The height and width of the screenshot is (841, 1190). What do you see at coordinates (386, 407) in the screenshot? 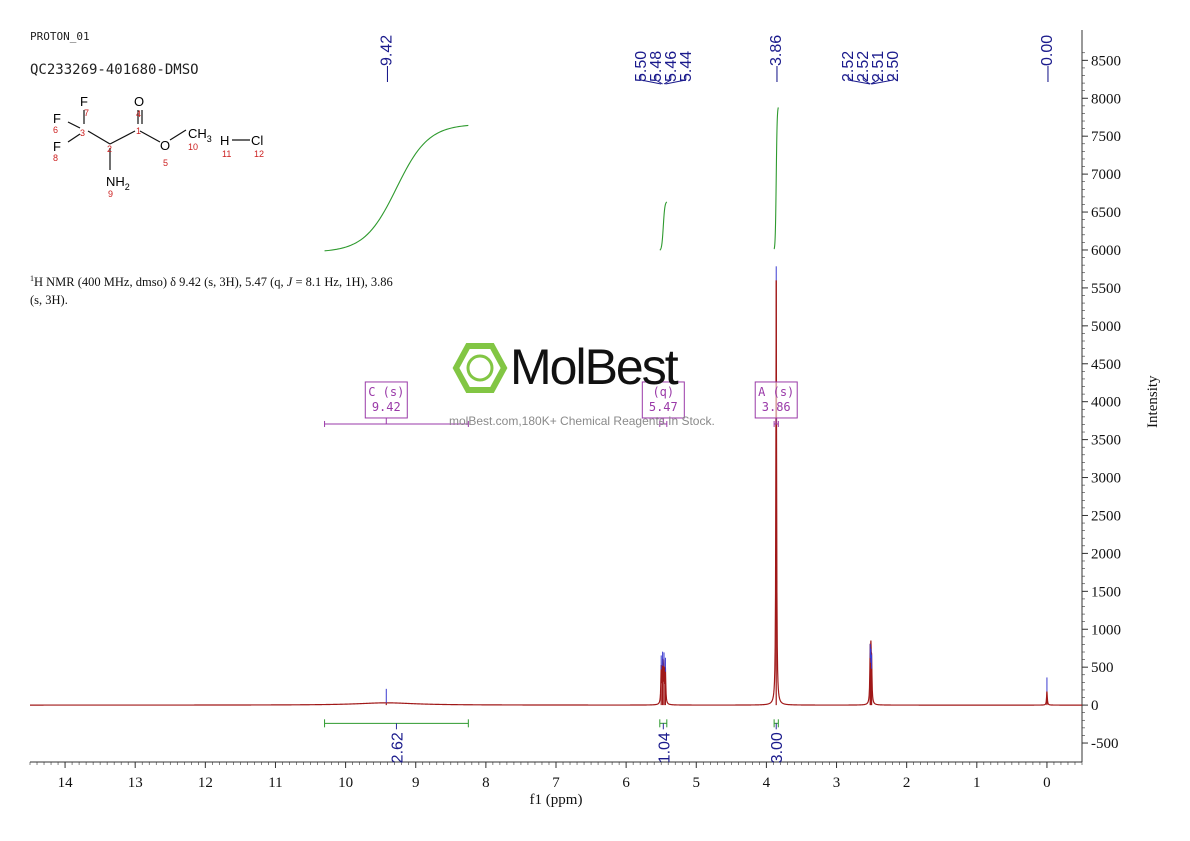
I see `multiplet-shift: 9.42` at bounding box center [386, 407].